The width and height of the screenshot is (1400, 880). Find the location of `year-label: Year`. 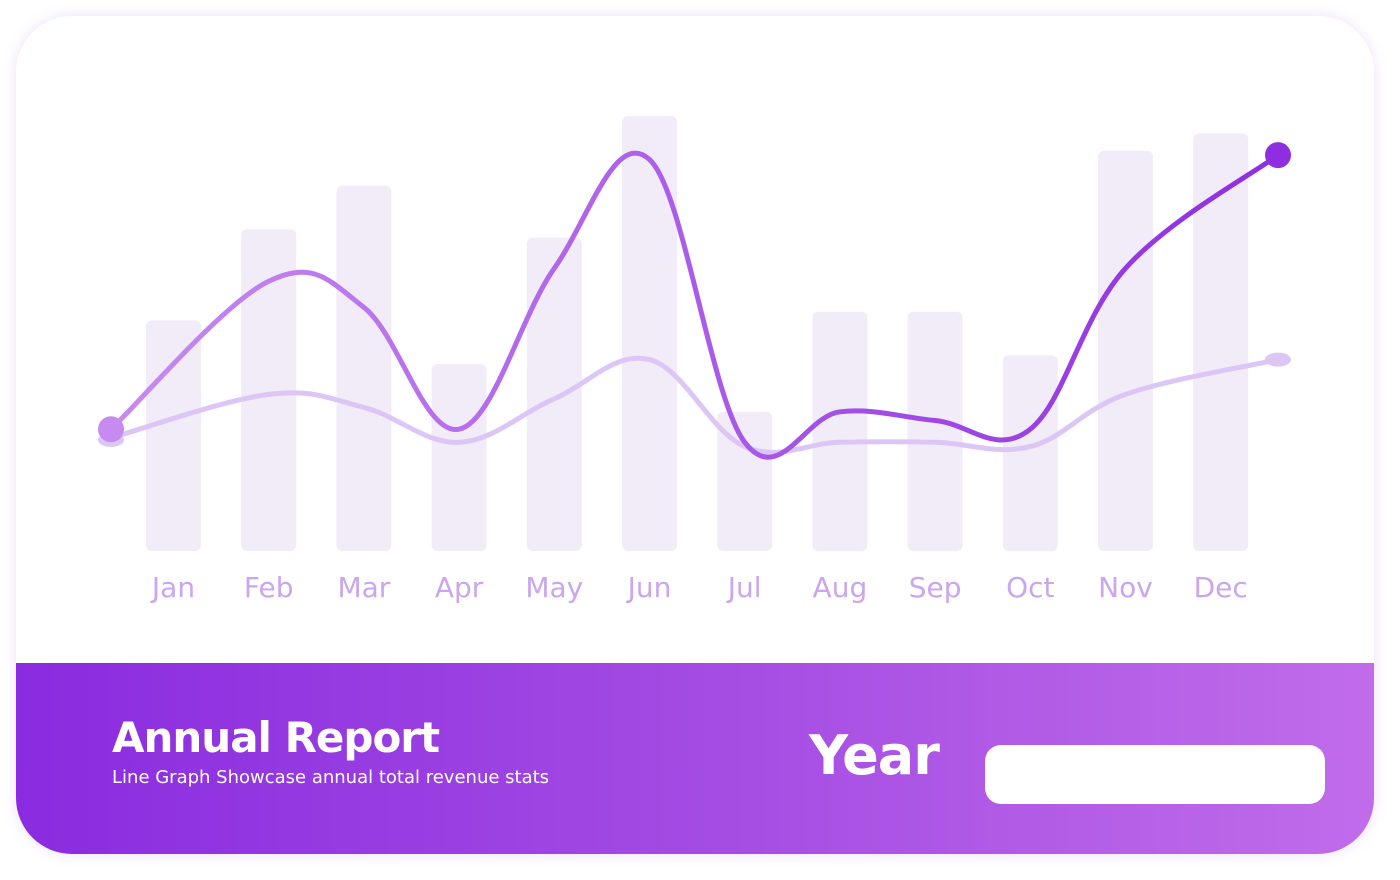

year-label: Year is located at coordinates (874, 755).